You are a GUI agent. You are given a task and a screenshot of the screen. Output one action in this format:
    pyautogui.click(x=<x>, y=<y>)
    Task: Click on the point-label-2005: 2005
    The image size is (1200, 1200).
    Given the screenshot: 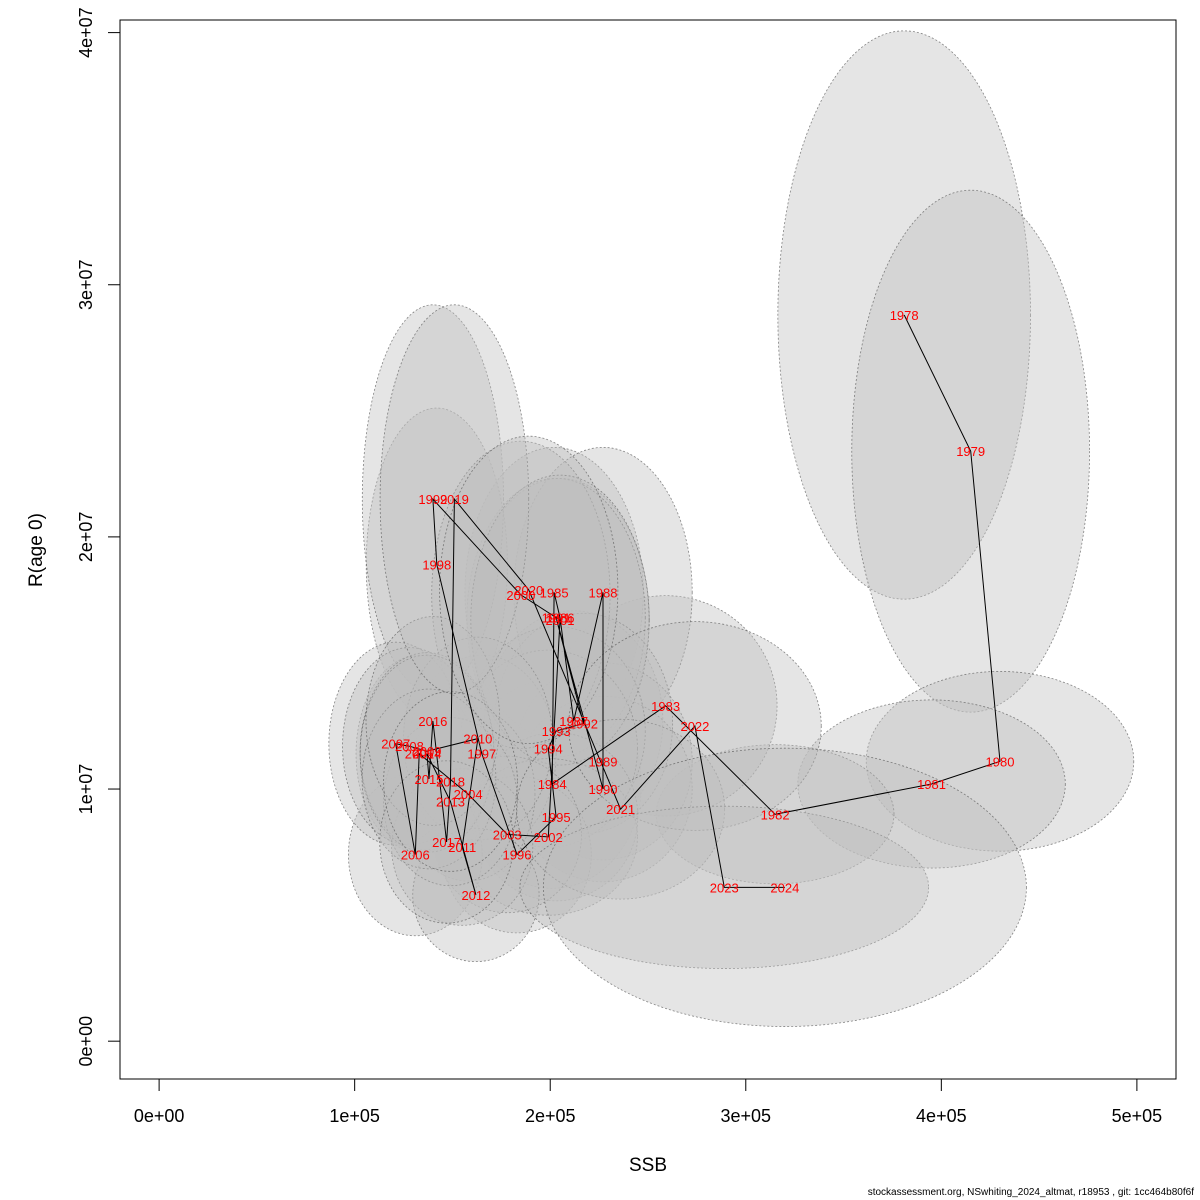 What is the action you would take?
    pyautogui.click(x=419, y=754)
    